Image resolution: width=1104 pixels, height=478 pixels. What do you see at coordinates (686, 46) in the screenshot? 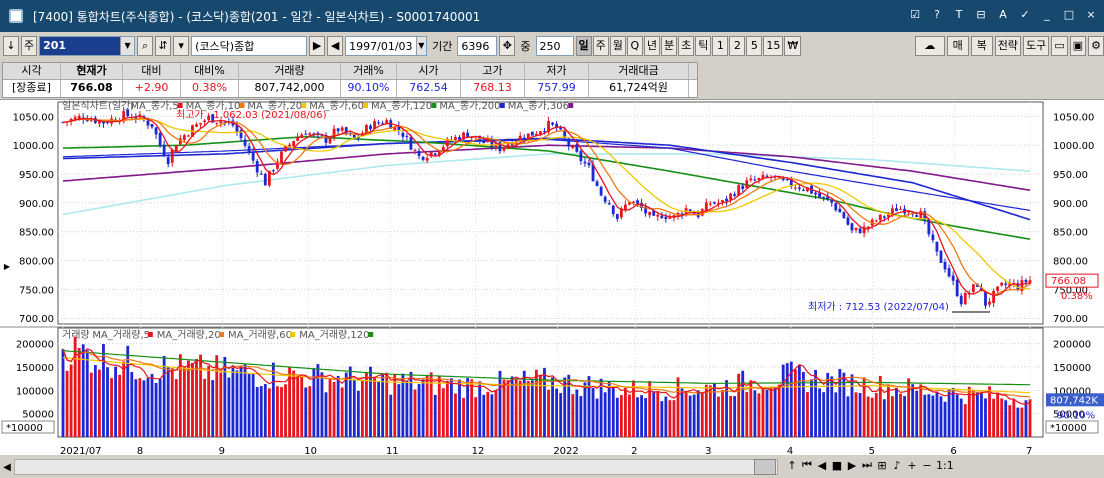
I see `period-button-6: 초` at bounding box center [686, 46].